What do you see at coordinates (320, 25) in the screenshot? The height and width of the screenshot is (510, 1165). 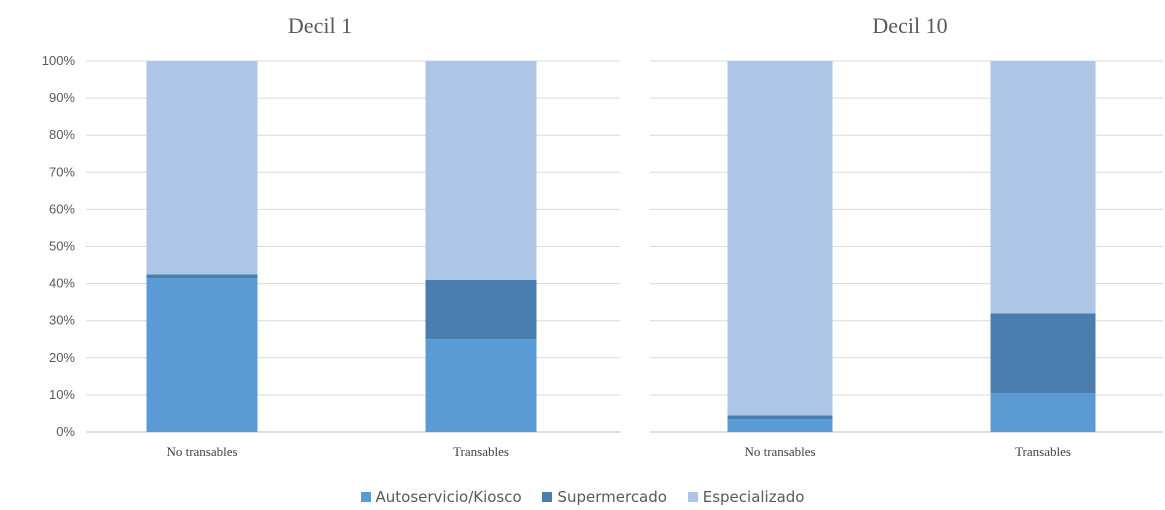 I see `chart-title-1: Decil 1` at bounding box center [320, 25].